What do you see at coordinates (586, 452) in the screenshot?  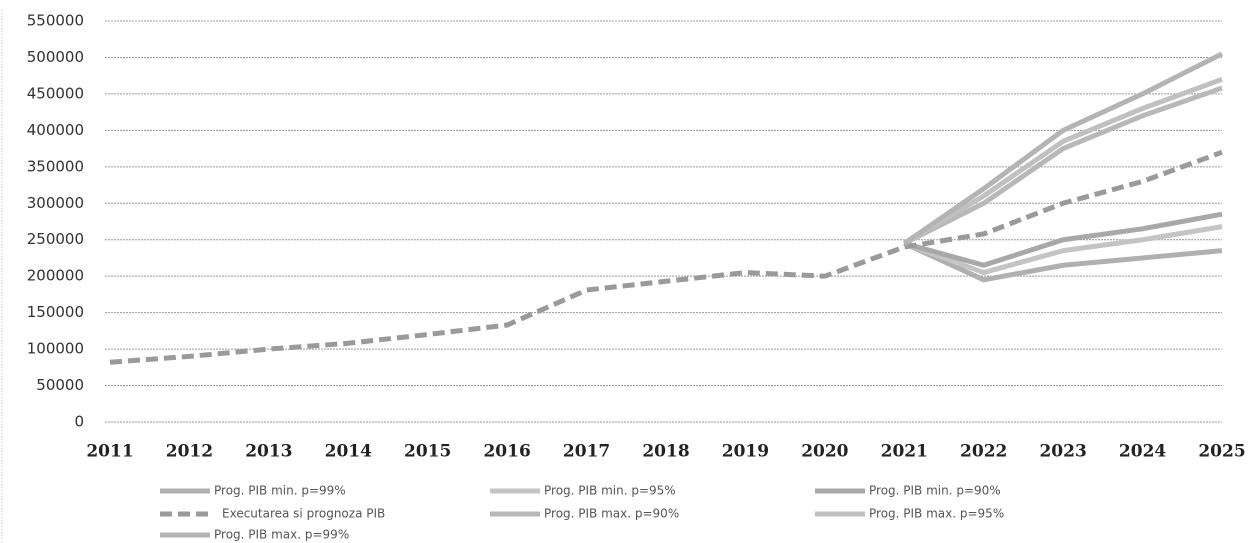 I see `x-tick-label: 2017` at bounding box center [586, 452].